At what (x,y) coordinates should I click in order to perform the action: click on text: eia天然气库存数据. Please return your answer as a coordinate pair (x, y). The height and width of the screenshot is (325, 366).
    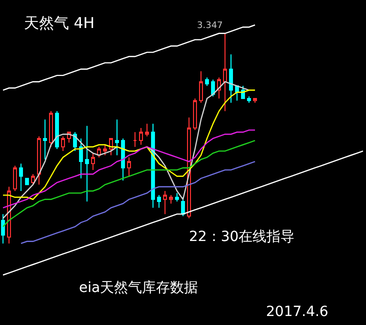
    Looking at the image, I should click on (138, 288).